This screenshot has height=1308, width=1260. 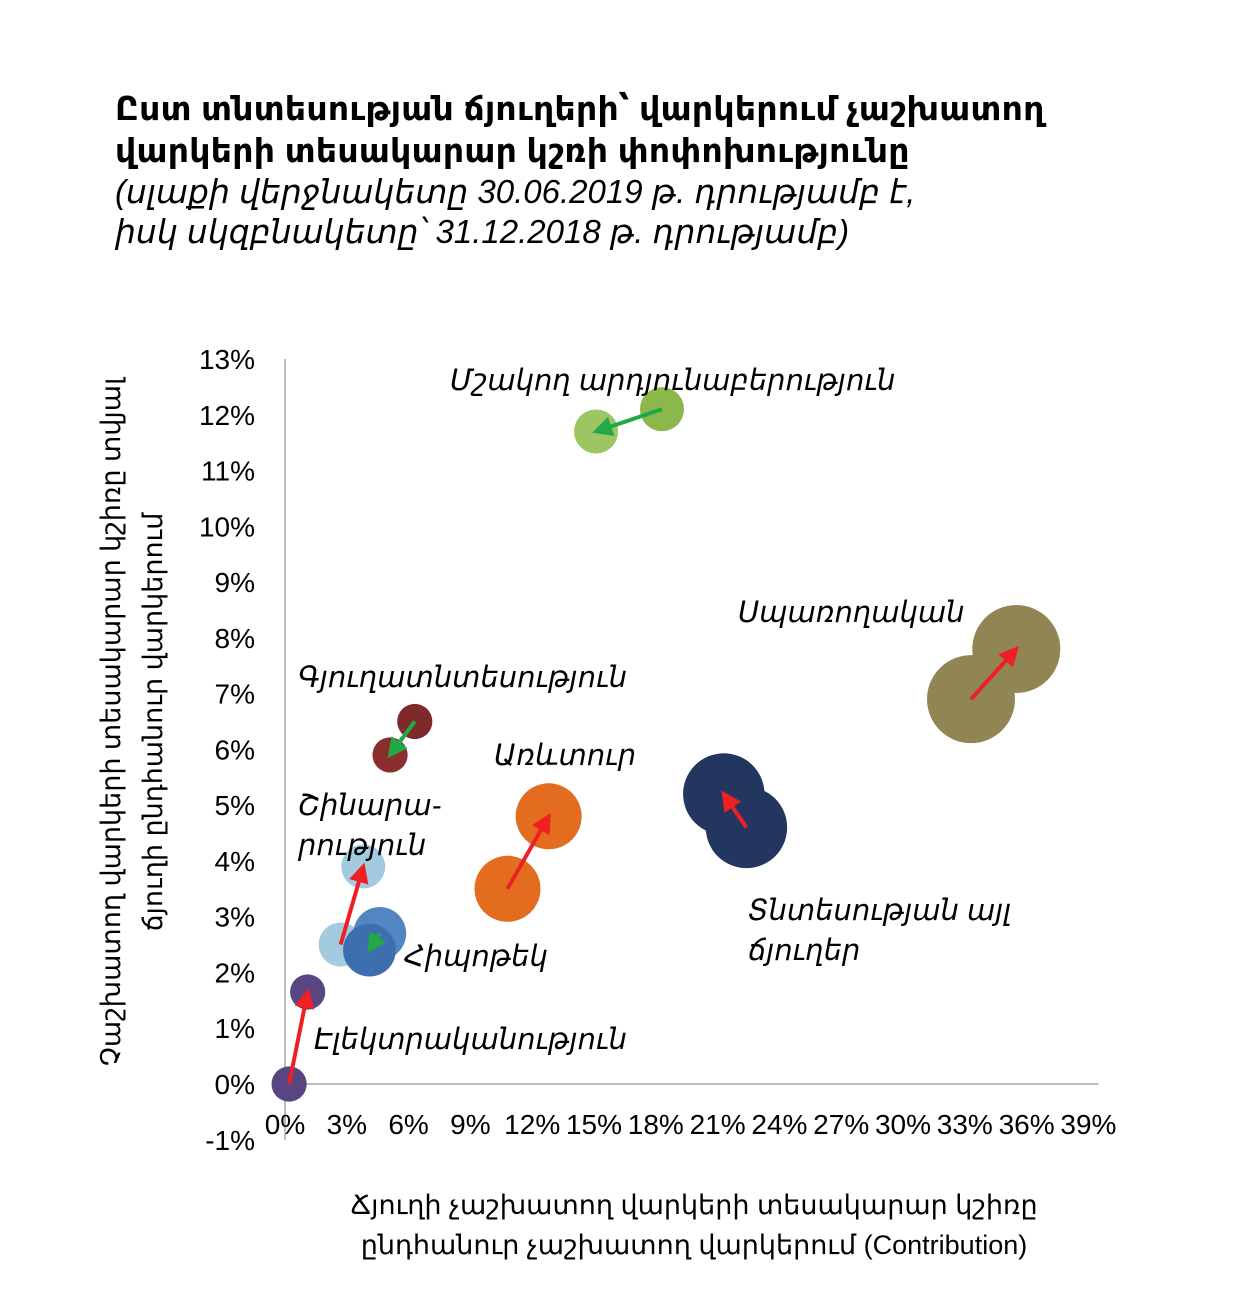 I want to click on x-tick-label: 33%, so click(x=965, y=1124).